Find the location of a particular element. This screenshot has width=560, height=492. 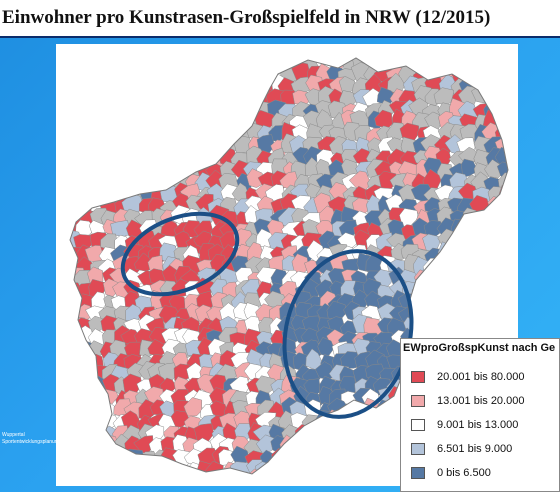

corner-note: Wuppertal Sportentwicklungsplanung is located at coordinates (31, 439).